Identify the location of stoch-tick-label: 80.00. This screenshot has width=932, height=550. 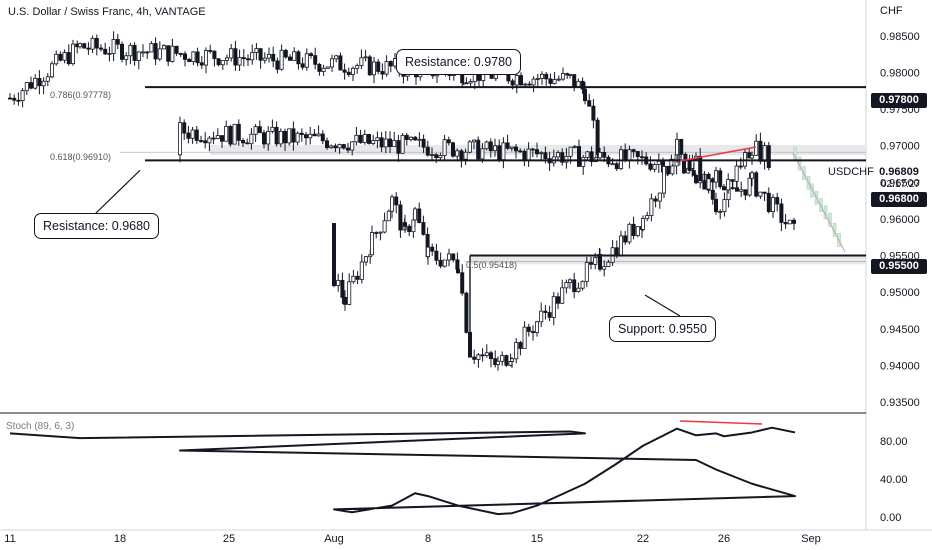
(894, 442).